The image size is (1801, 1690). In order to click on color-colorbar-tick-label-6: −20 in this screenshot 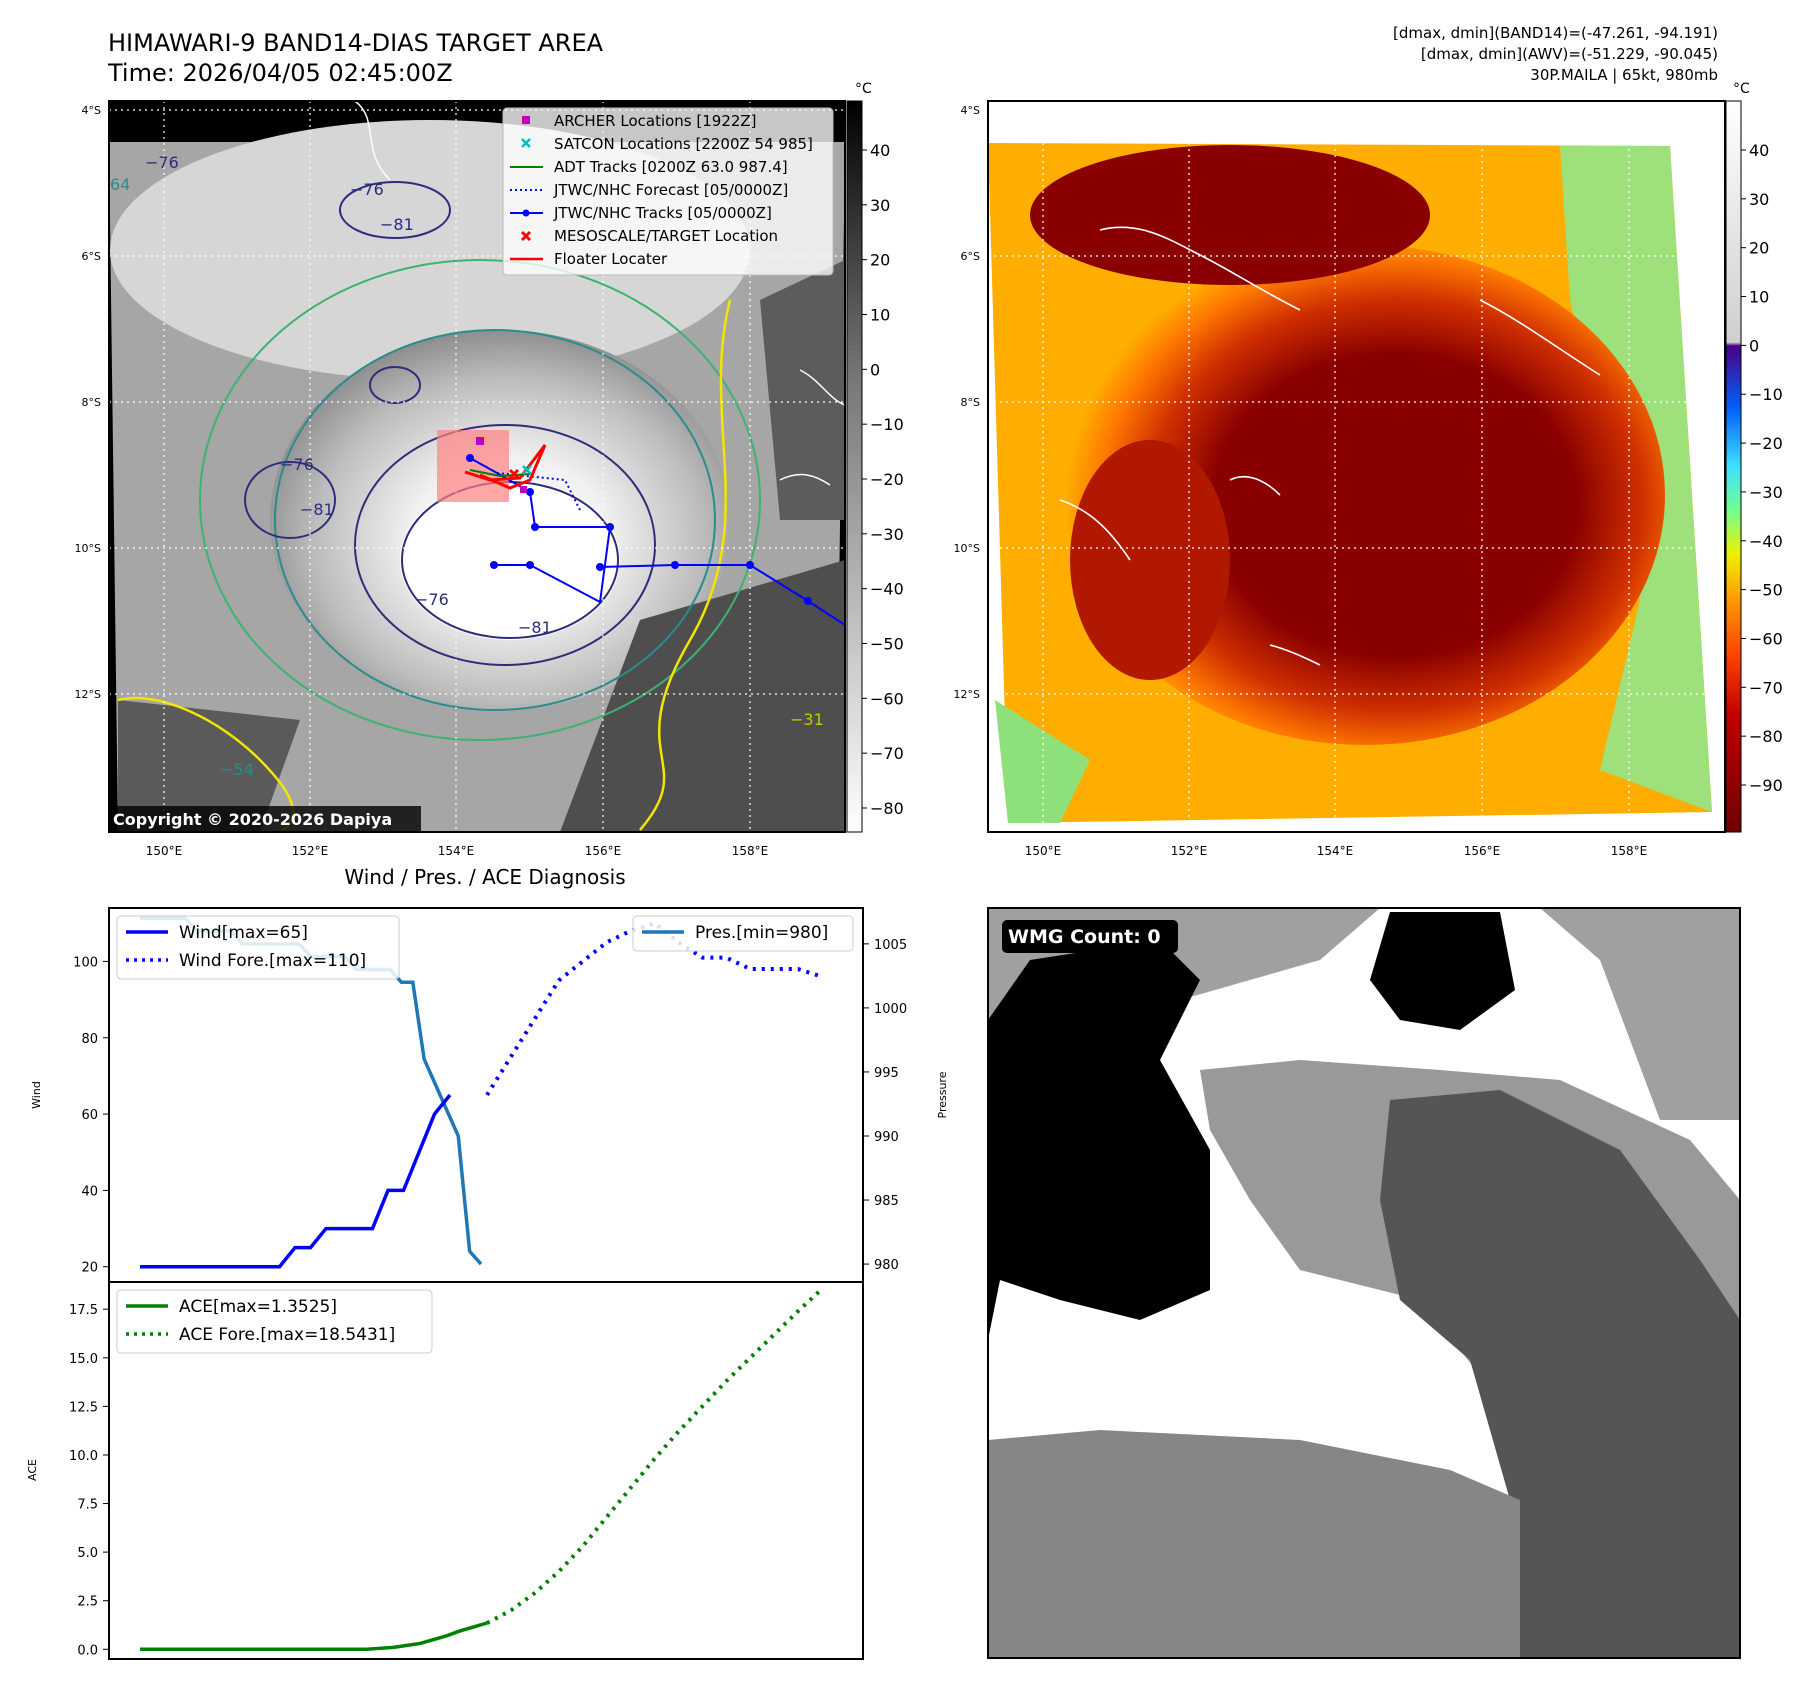, I will do `click(1766, 443)`.